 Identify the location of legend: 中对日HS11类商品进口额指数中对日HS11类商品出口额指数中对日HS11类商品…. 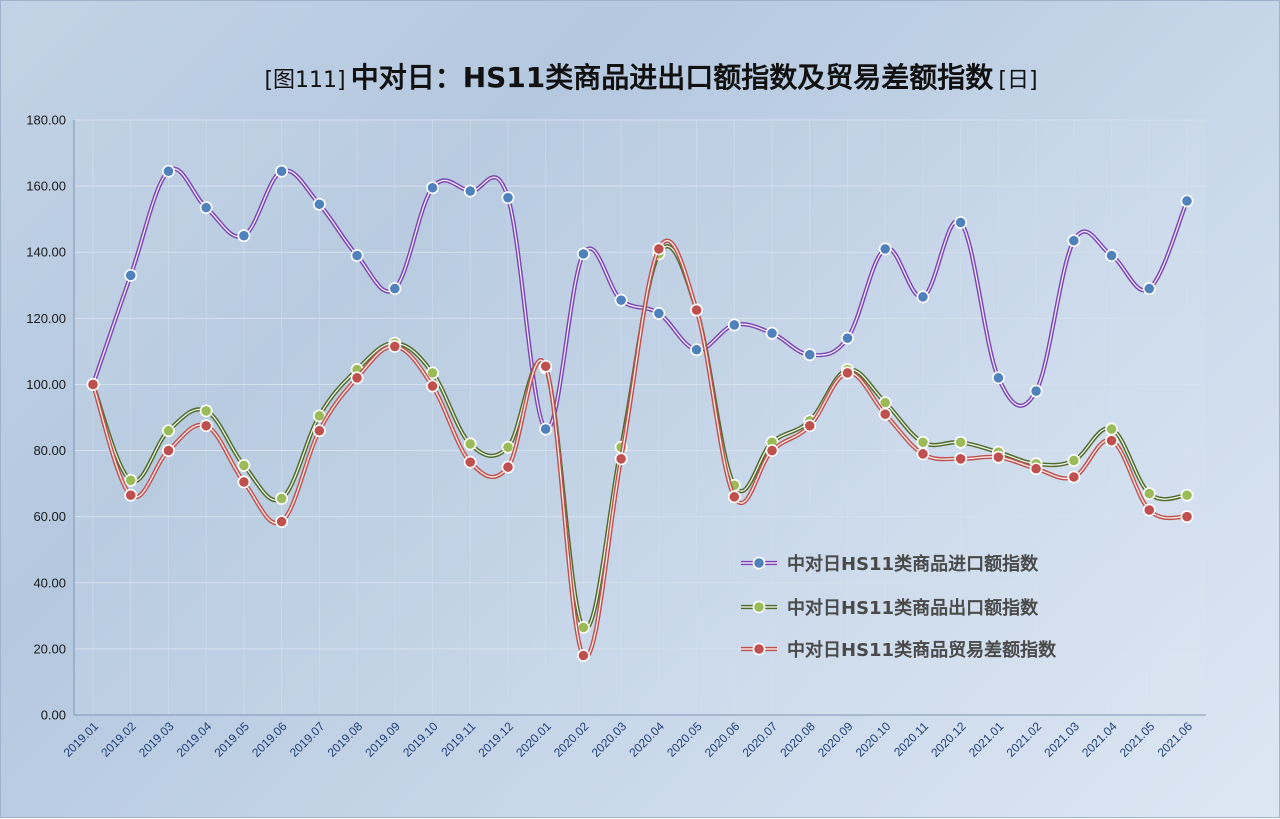
(899, 607).